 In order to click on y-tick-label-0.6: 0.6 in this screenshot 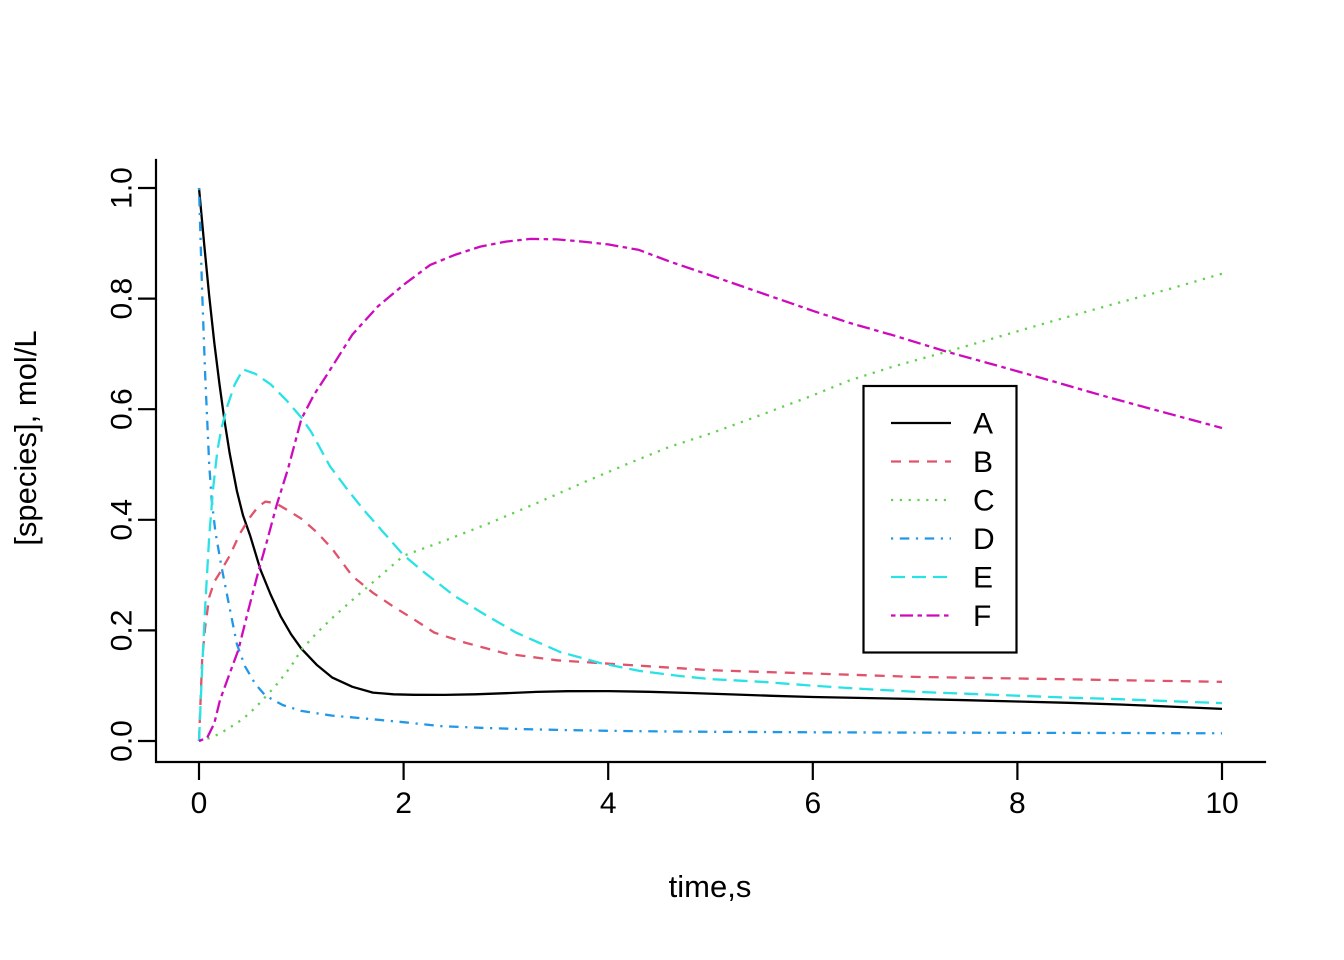, I will do `click(122, 409)`.